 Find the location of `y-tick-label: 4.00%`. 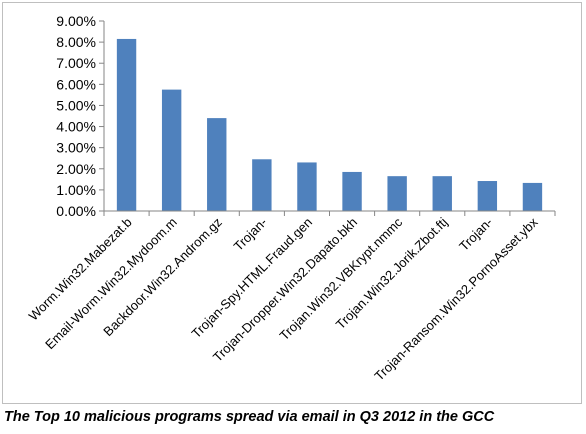

y-tick-label: 4.00% is located at coordinates (76, 127).